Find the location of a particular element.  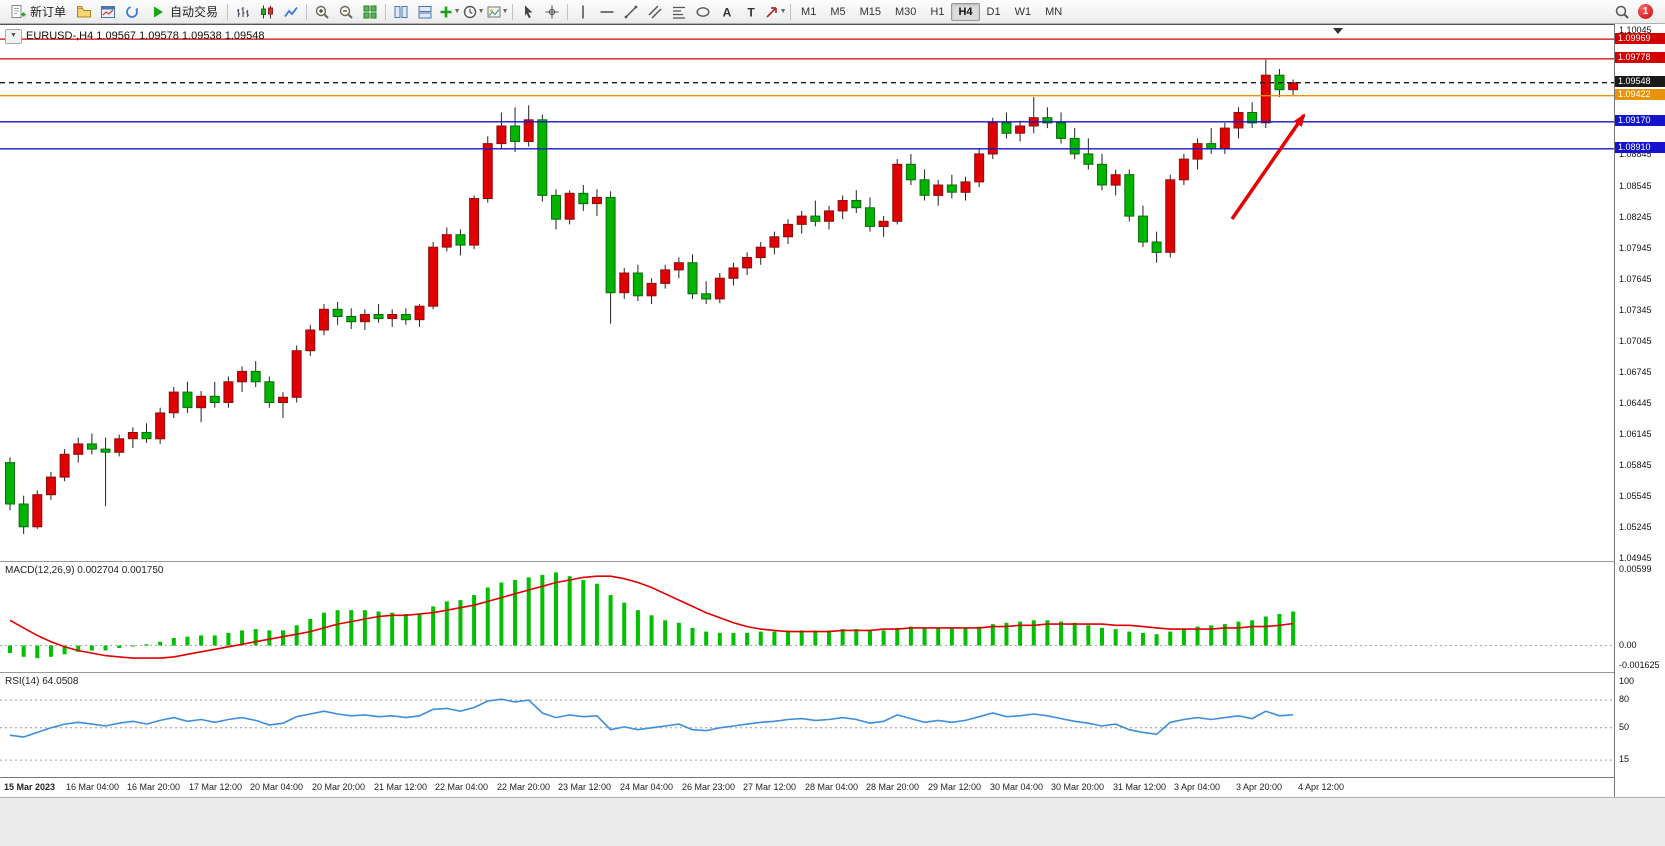

text-button: A is located at coordinates (727, 12).